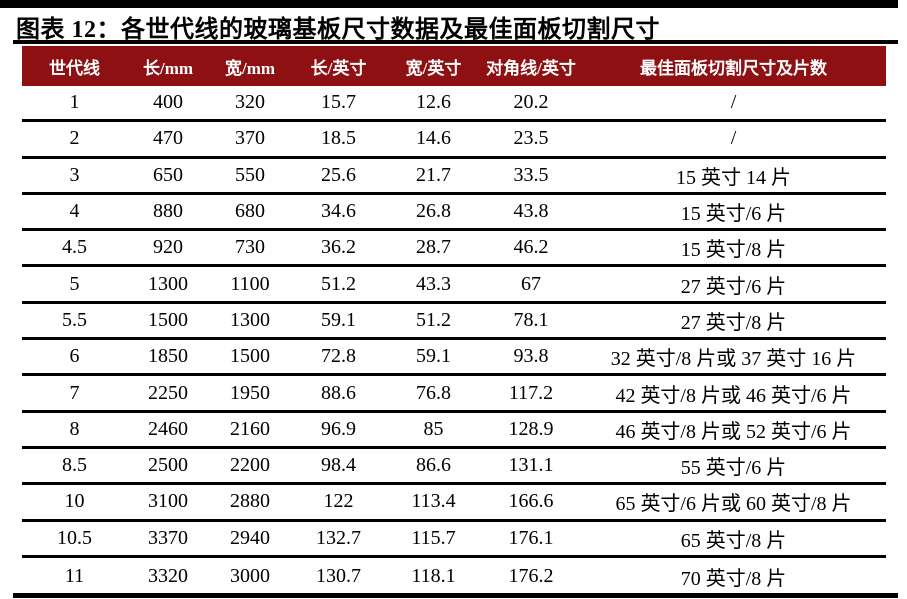  What do you see at coordinates (74, 248) in the screenshot?
I see `table-cell: 4.5` at bounding box center [74, 248].